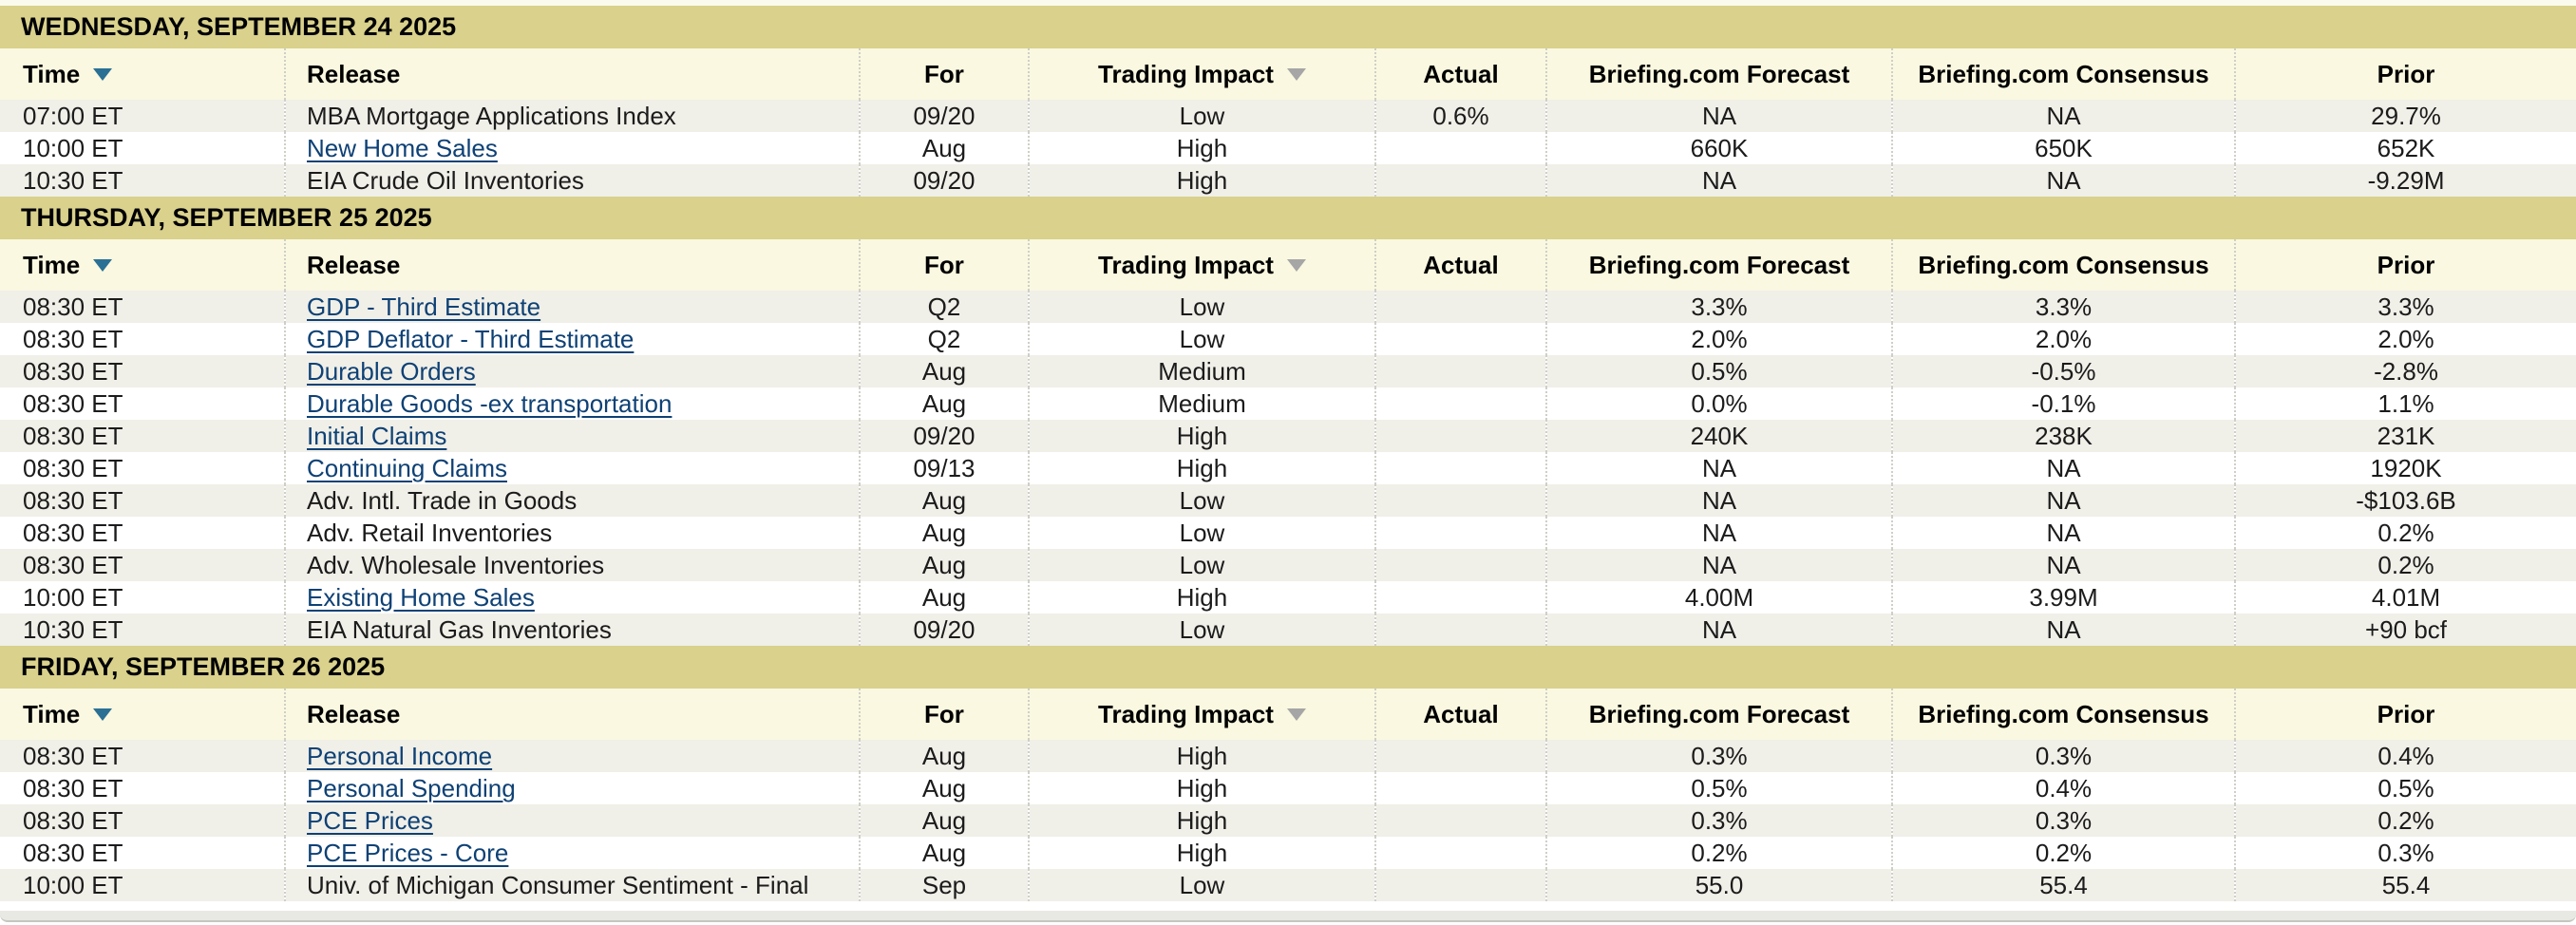  What do you see at coordinates (2404, 756) in the screenshot?
I see `prior-cell: 0.4%` at bounding box center [2404, 756].